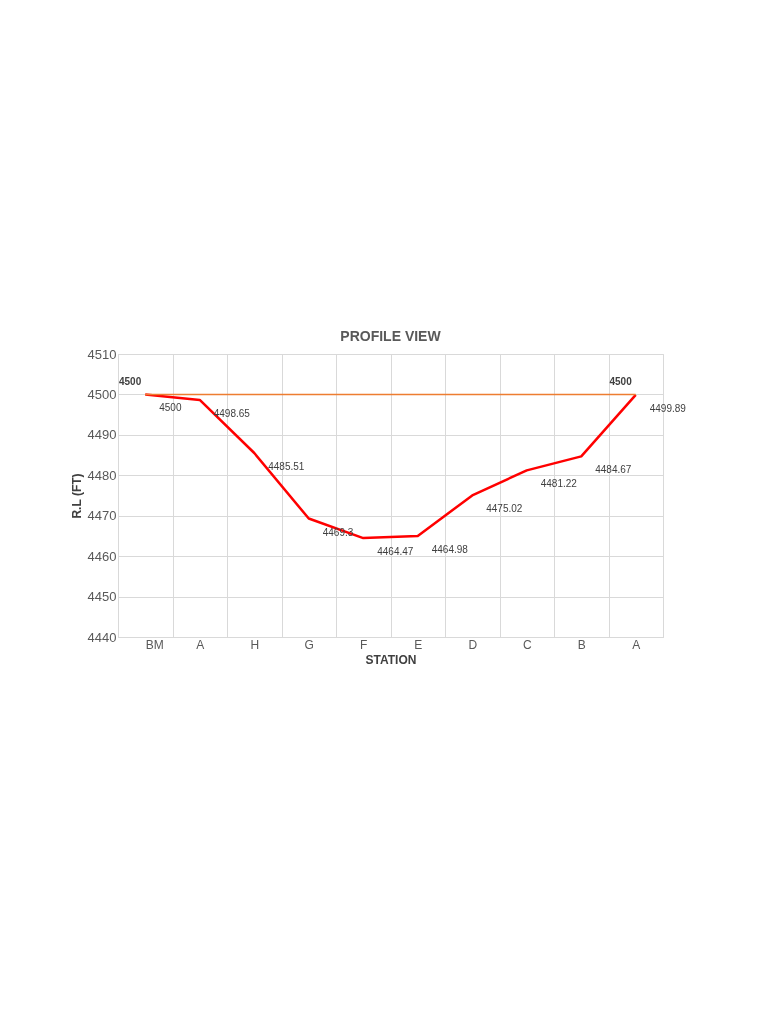  What do you see at coordinates (390, 466) in the screenshot?
I see `line-series` at bounding box center [390, 466].